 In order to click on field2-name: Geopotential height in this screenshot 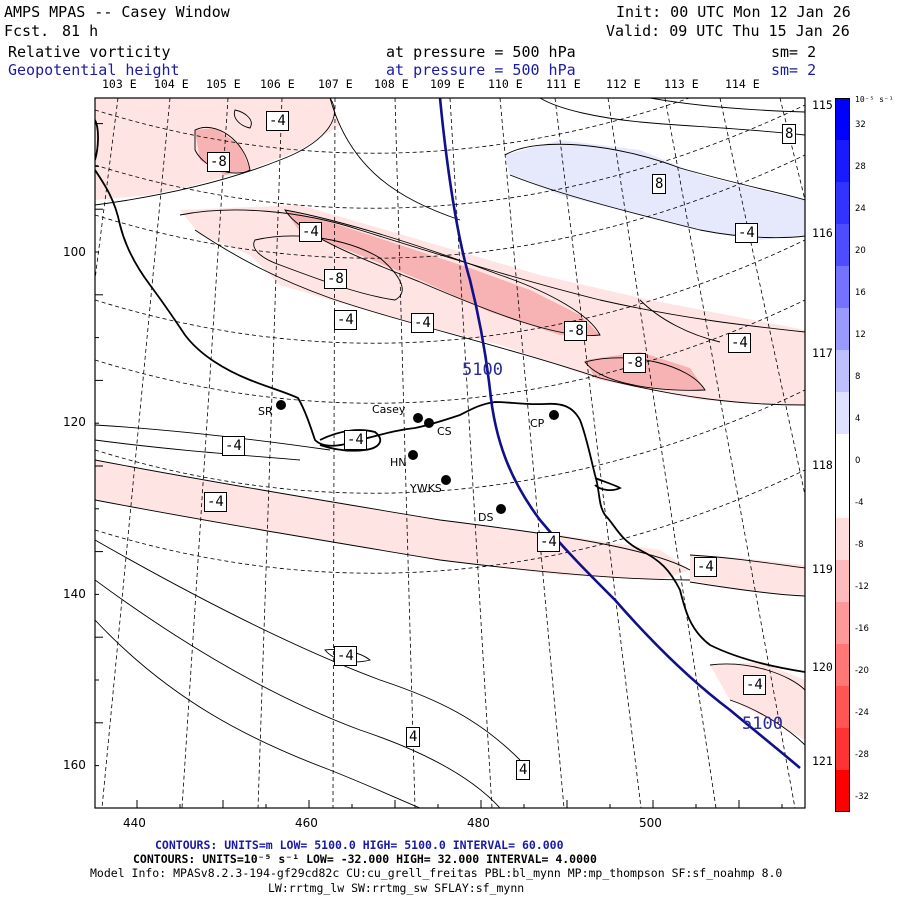, I will do `click(94, 70)`.